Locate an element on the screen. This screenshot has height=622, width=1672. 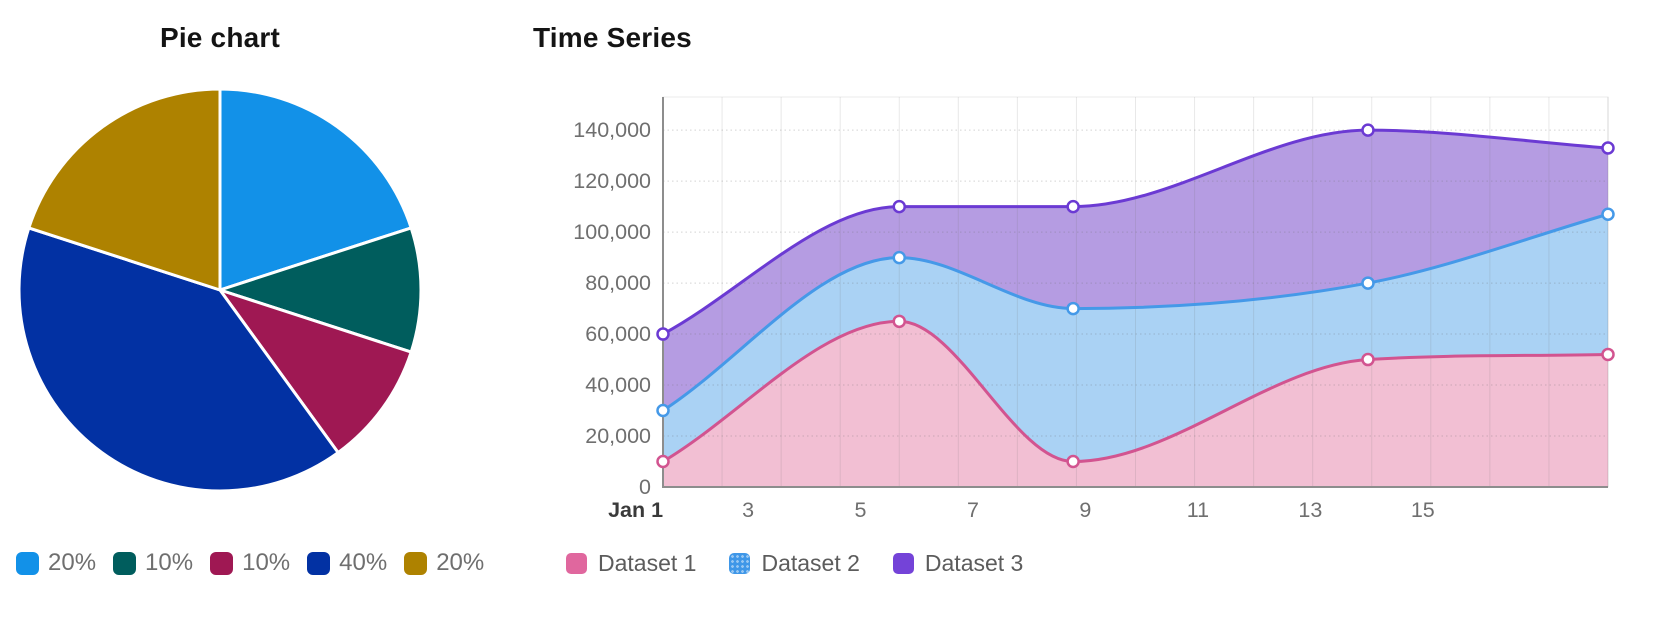
y-axis-tick-label: 140,000 is located at coordinates (612, 130).